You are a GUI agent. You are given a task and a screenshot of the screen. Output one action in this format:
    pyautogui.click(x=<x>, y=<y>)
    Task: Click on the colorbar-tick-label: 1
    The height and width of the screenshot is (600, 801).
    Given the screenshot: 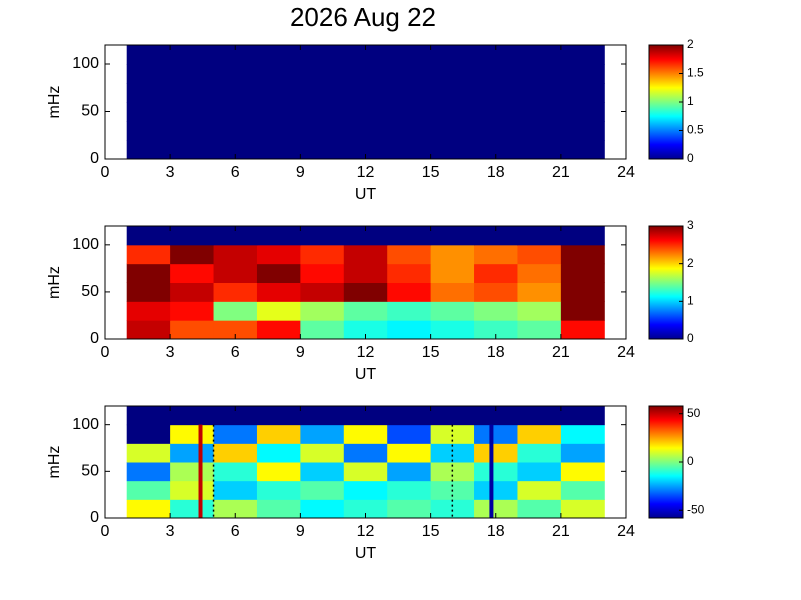 What is the action you would take?
    pyautogui.click(x=690, y=301)
    